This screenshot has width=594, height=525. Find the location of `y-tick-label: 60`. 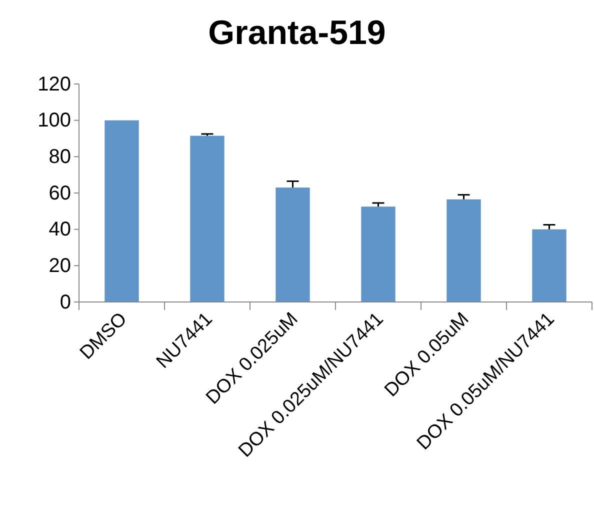

y-tick-label: 60 is located at coordinates (59, 193).